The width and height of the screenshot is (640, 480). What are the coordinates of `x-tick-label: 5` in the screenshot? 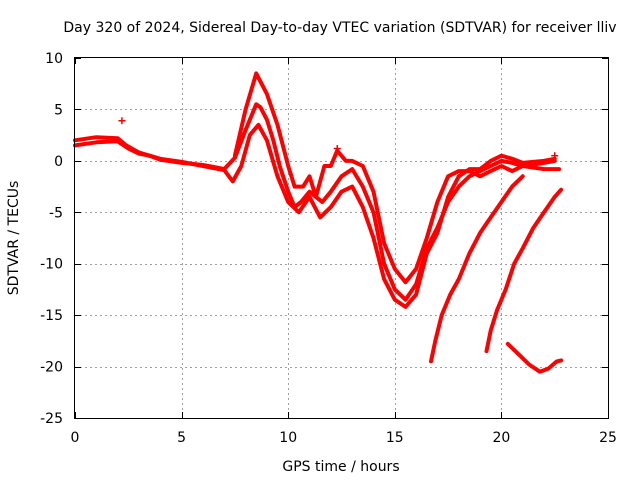 It's located at (181, 438).